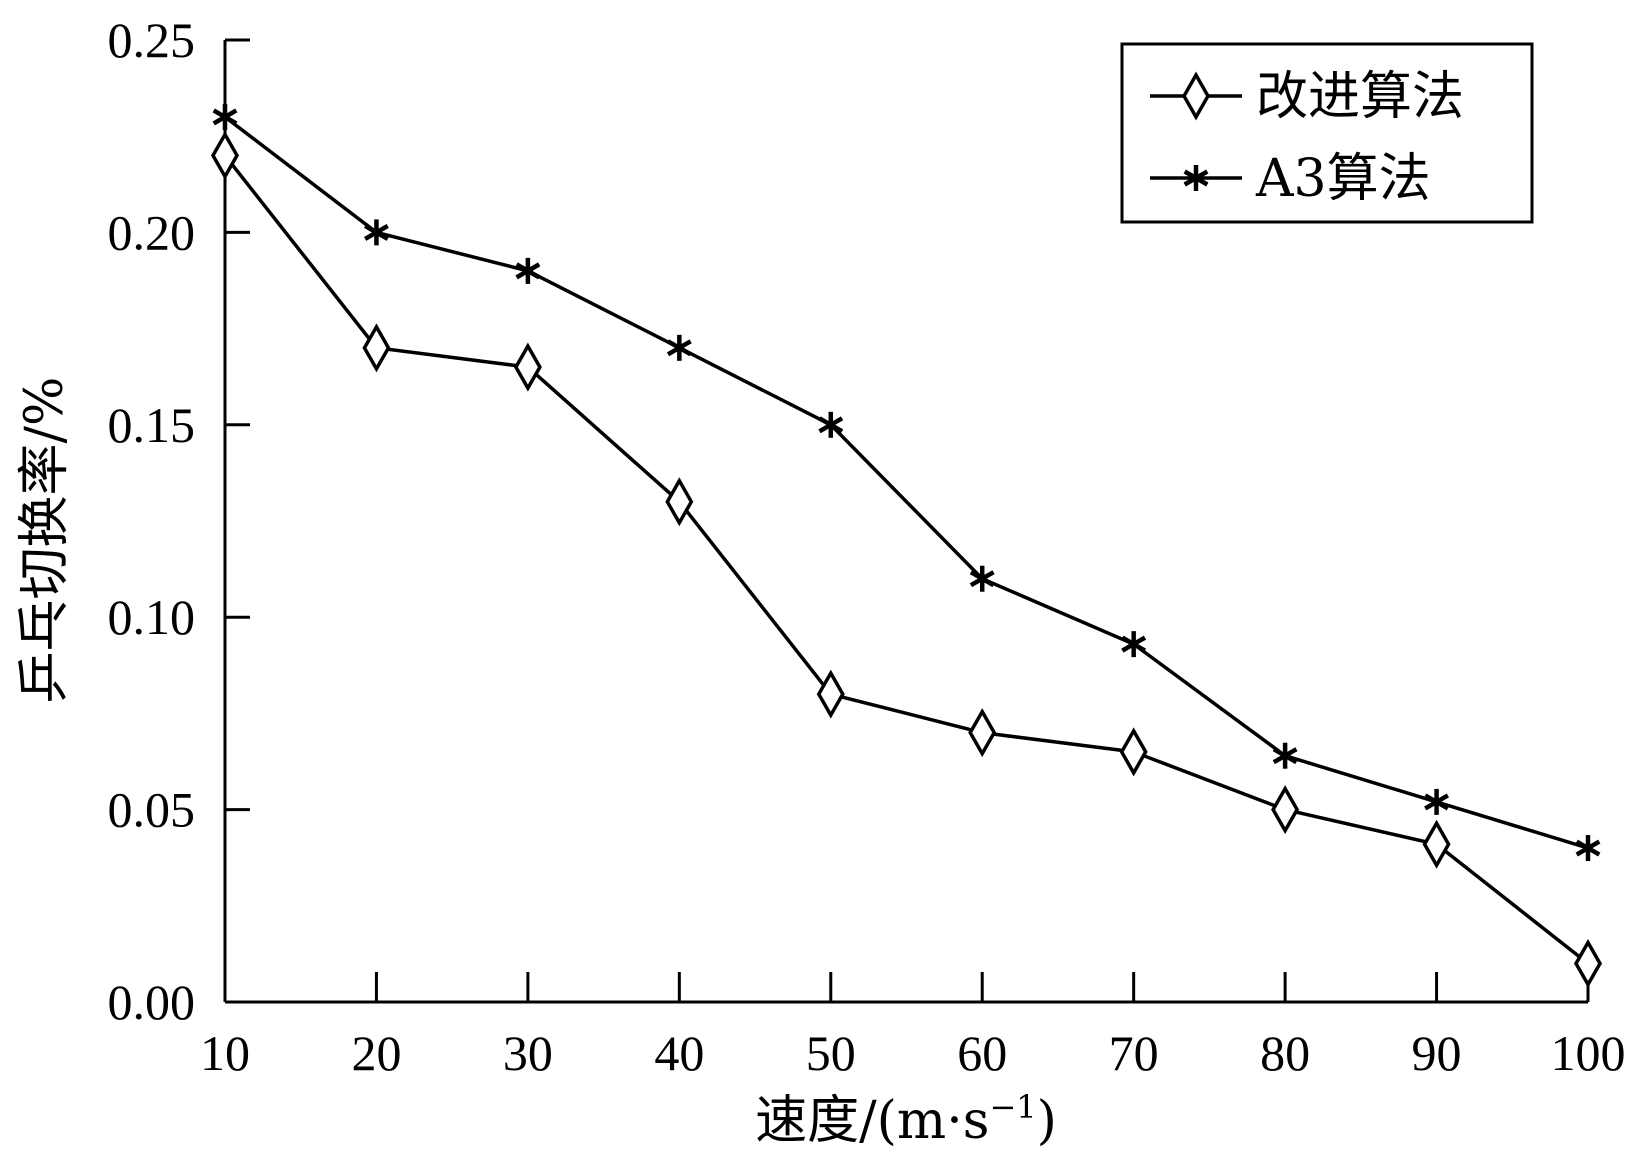 This screenshot has width=1632, height=1169. Describe the element at coordinates (152, 232) in the screenshot. I see `y-tick-label: 0.20` at that location.